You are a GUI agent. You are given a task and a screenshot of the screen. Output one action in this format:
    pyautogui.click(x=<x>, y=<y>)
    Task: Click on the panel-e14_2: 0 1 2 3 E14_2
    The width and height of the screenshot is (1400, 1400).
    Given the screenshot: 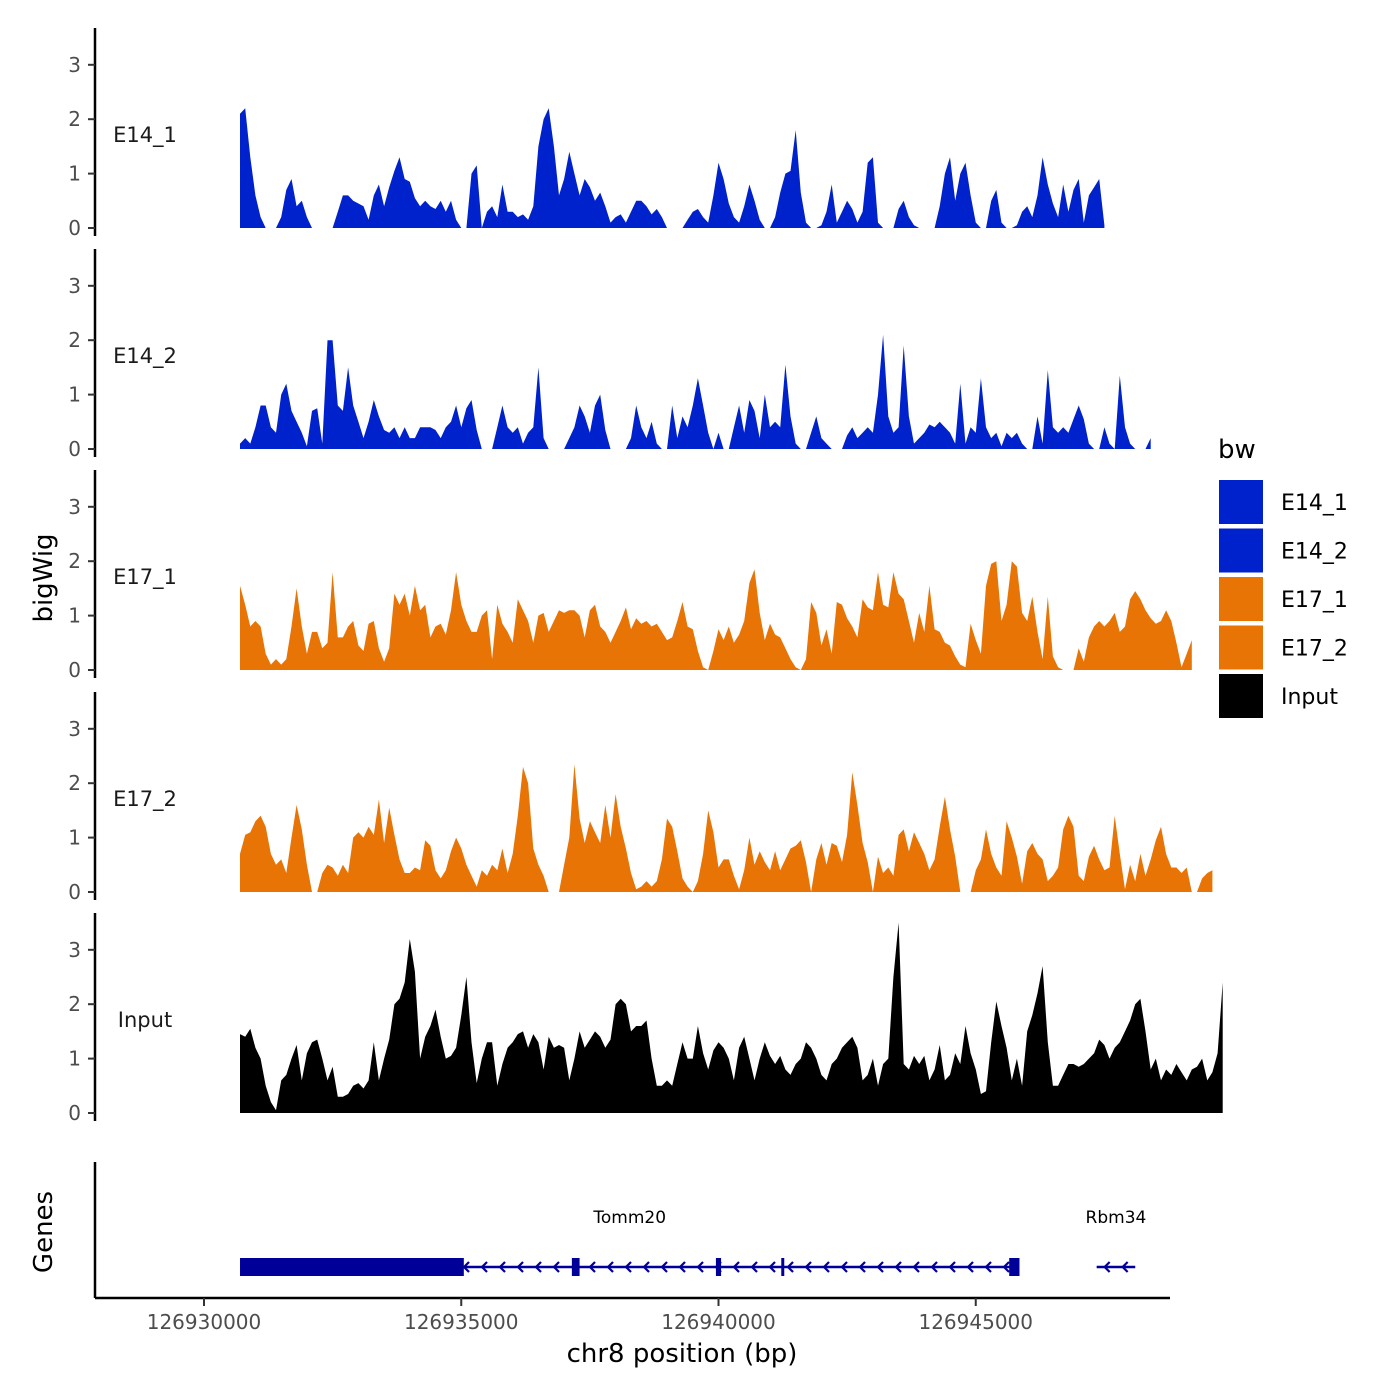 What is the action you would take?
    pyautogui.click(x=609, y=355)
    